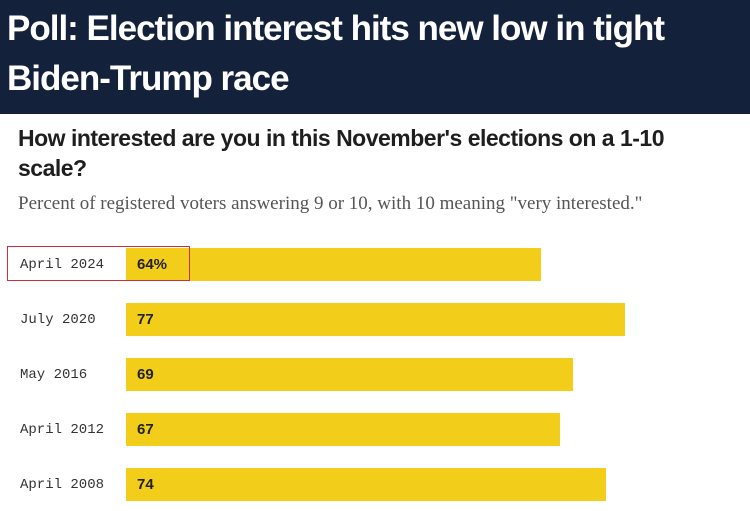 The height and width of the screenshot is (511, 750). What do you see at coordinates (145, 484) in the screenshot?
I see `value-label: 74` at bounding box center [145, 484].